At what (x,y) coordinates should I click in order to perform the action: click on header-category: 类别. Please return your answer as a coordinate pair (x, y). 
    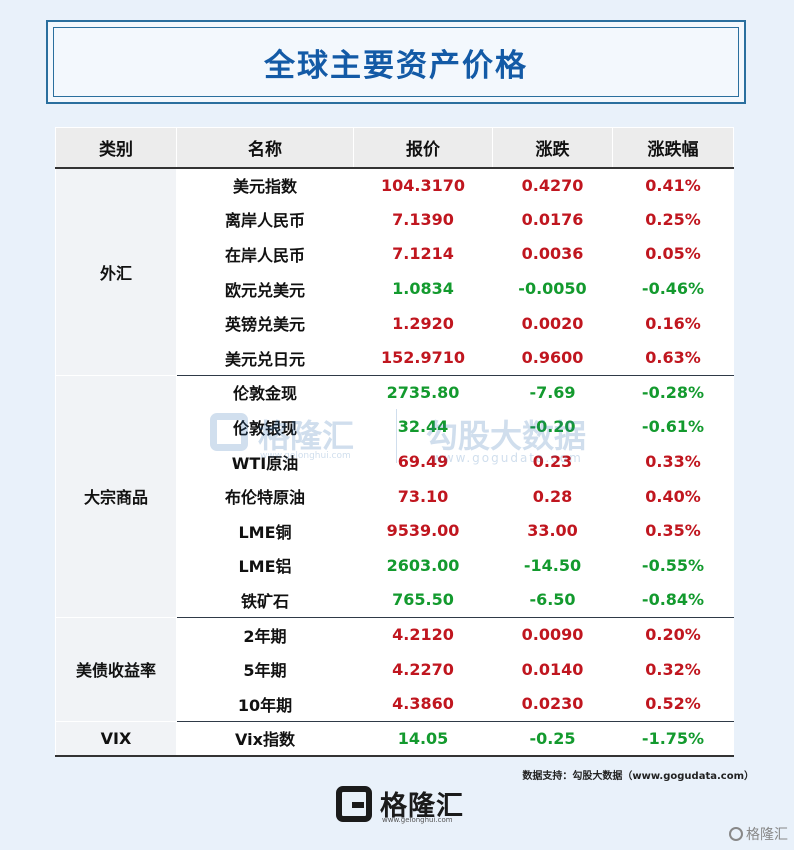
    Looking at the image, I should click on (116, 148).